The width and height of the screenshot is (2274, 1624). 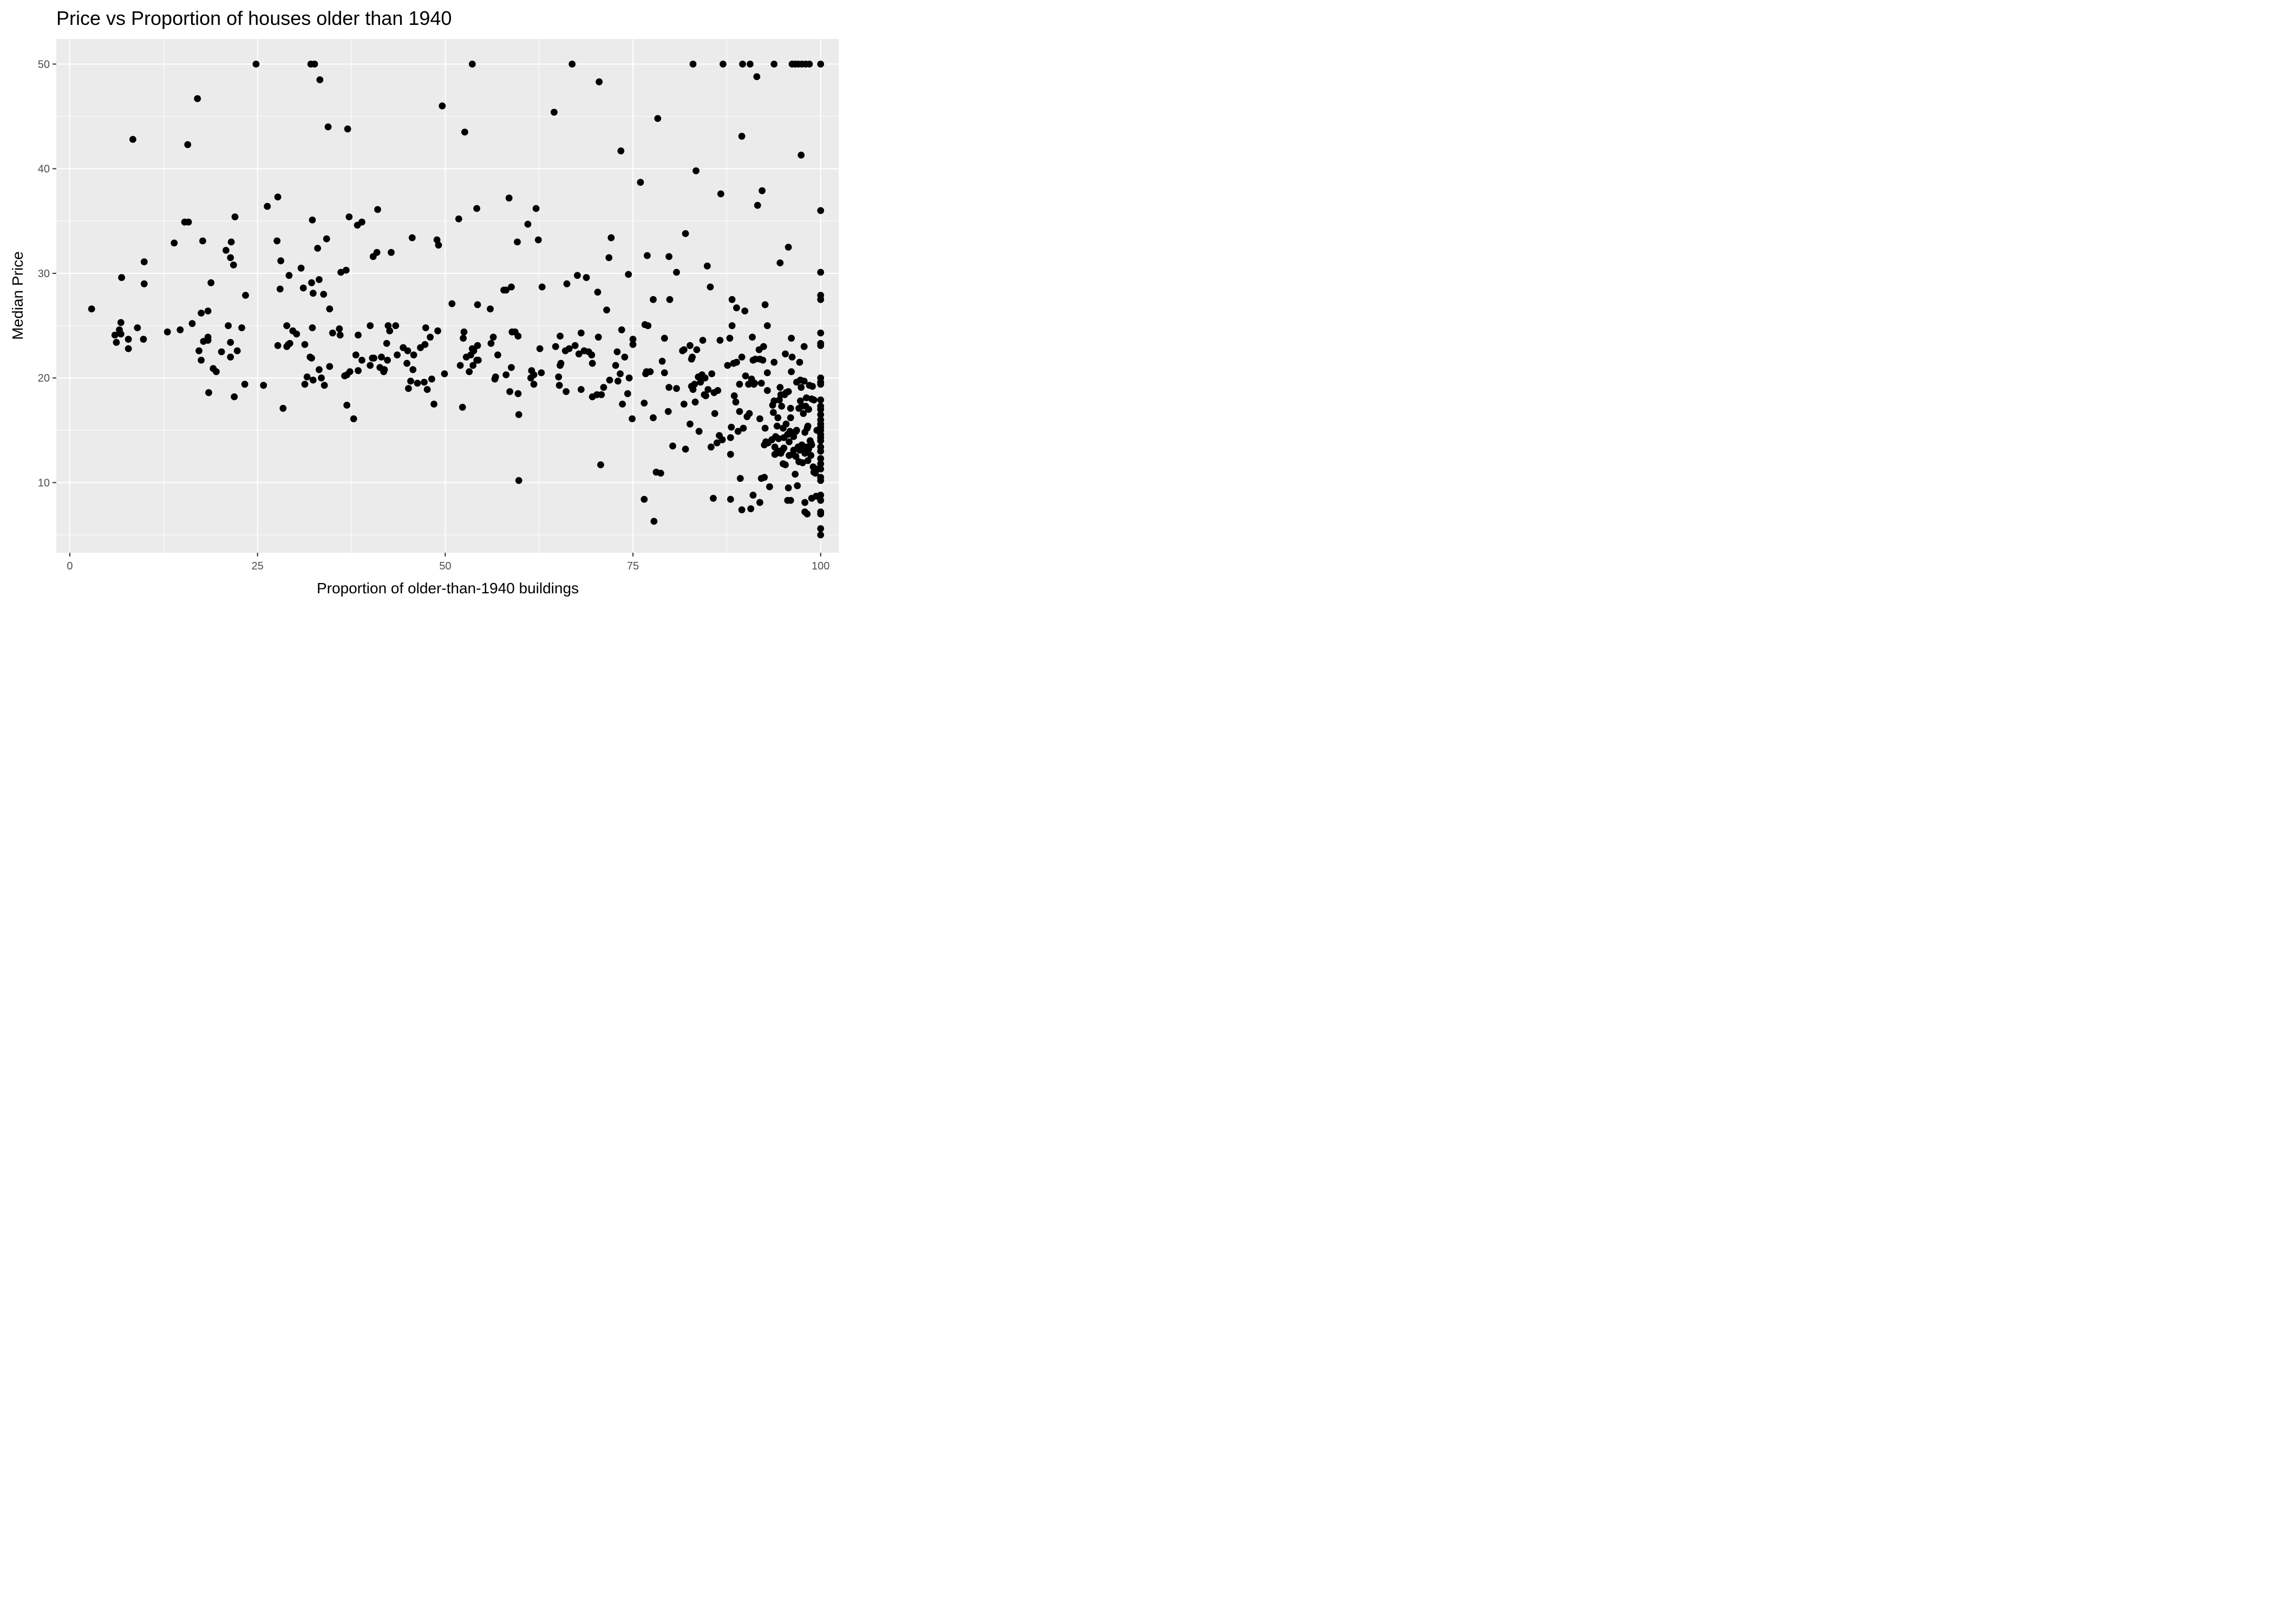 What do you see at coordinates (44, 64) in the screenshot?
I see `y-tick-label: 50` at bounding box center [44, 64].